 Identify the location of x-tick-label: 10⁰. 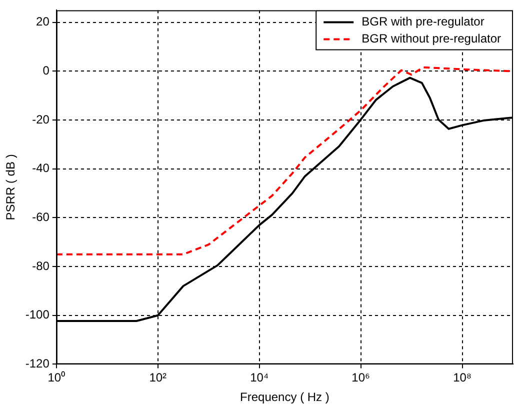
(57, 377).